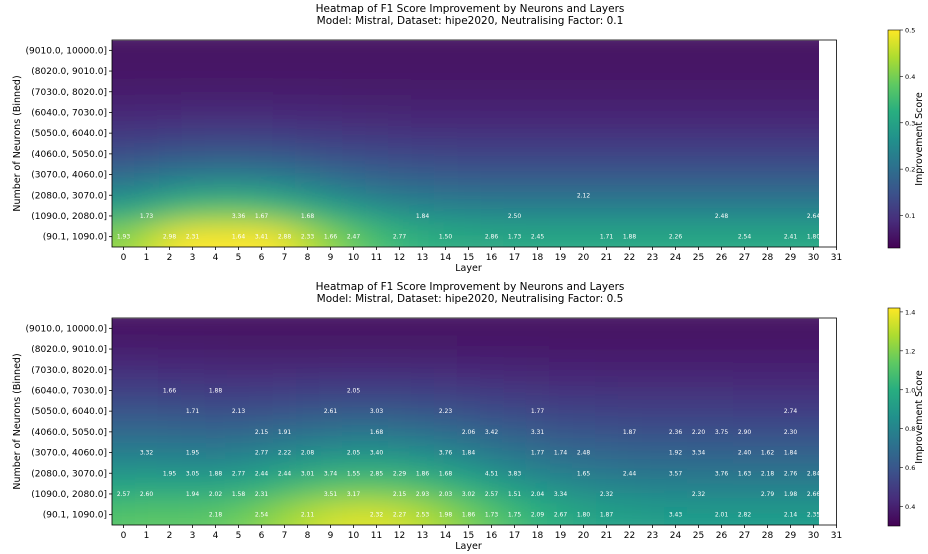 This screenshot has height=554, width=928. What do you see at coordinates (377, 411) in the screenshot?
I see `cell-value-label: 3.03` at bounding box center [377, 411].